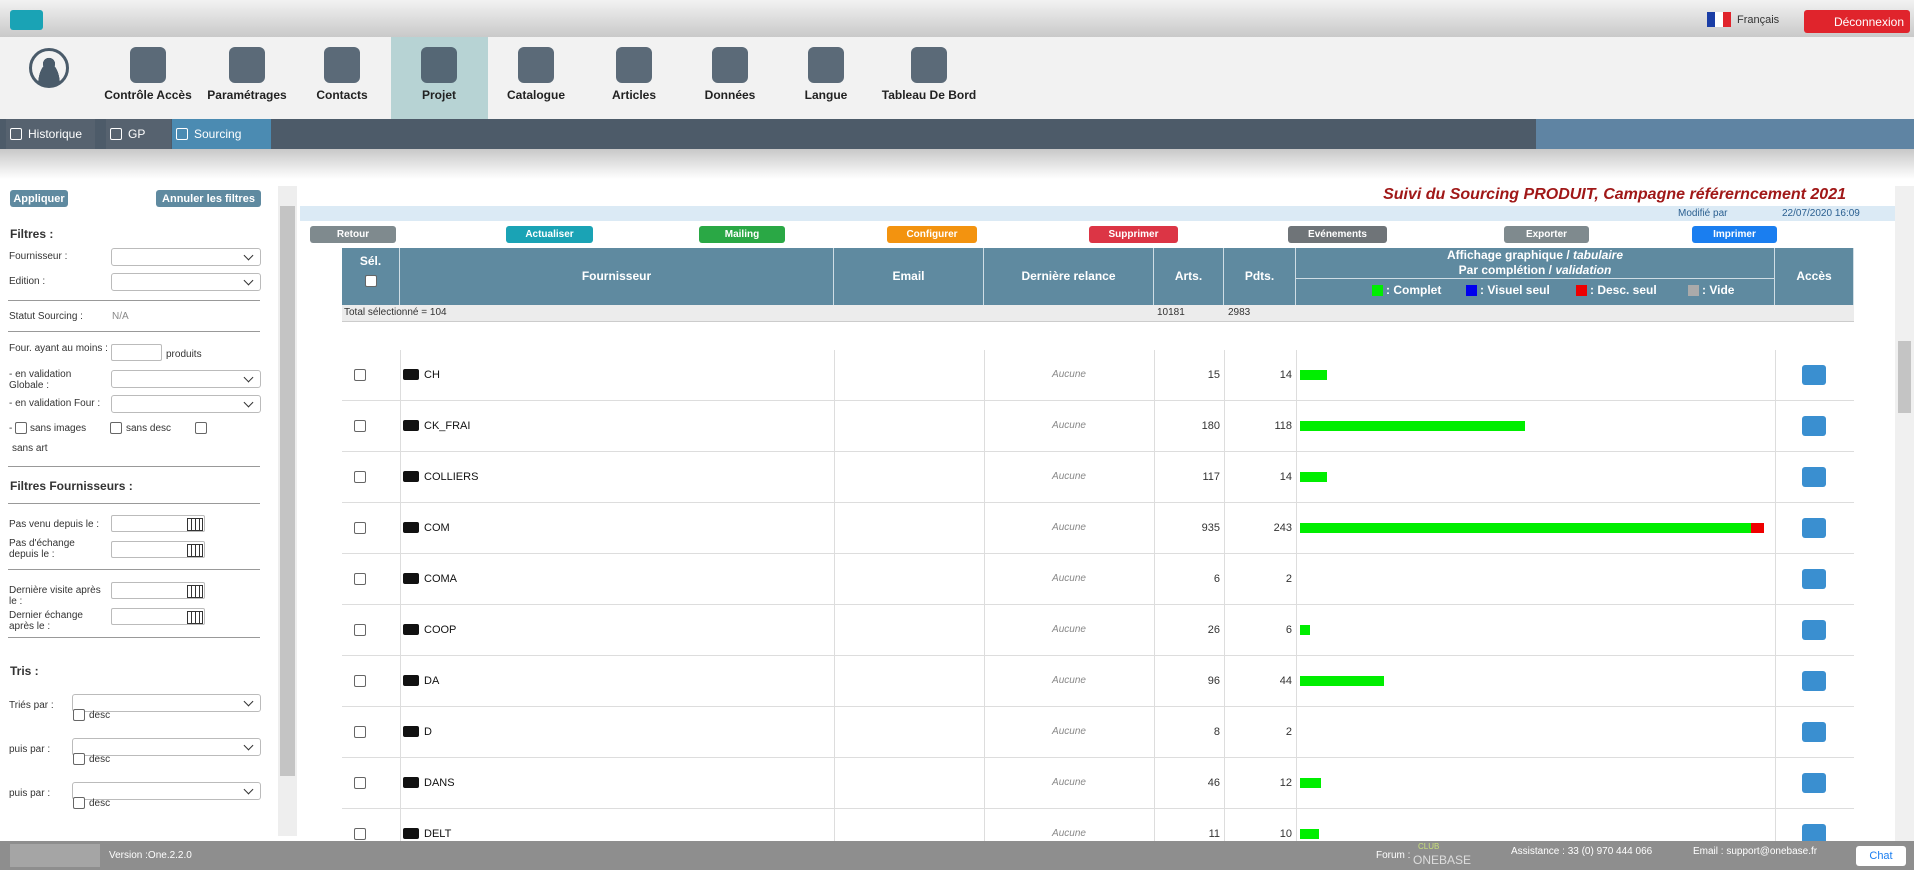 This screenshot has height=876, width=1914. Describe the element at coordinates (730, 95) in the screenshot. I see `nav-label: Données` at that location.